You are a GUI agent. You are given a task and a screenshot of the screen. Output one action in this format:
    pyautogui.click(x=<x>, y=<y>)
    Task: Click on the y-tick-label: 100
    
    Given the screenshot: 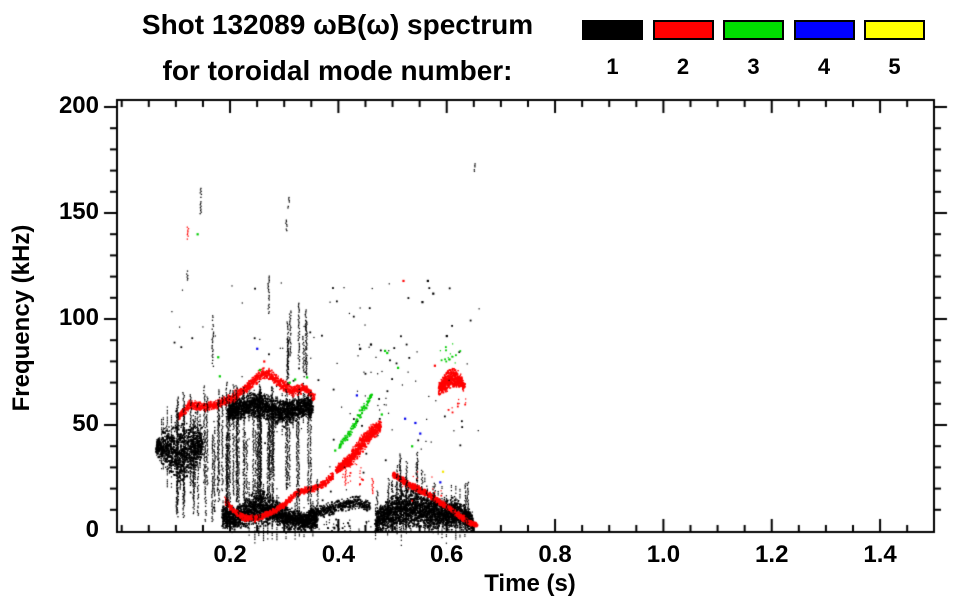 What is the action you would take?
    pyautogui.click(x=78, y=317)
    